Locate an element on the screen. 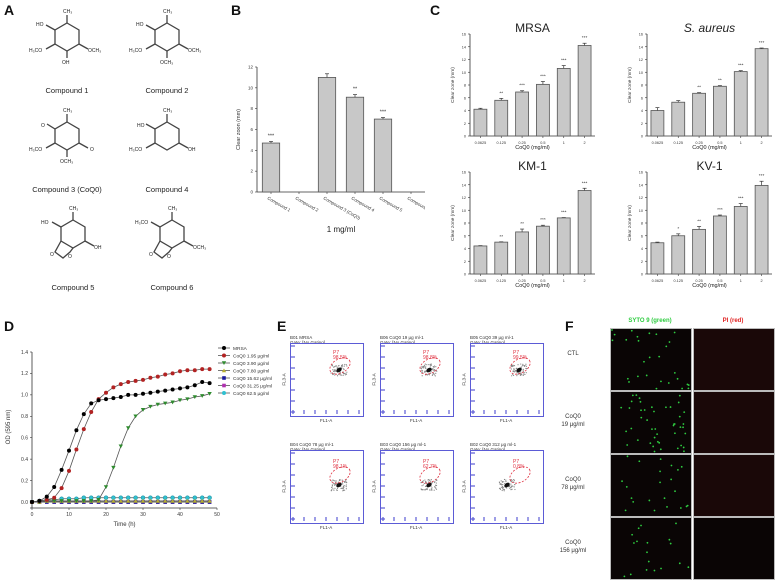 Image resolution: width=782 pixels, height=580 pixels. legend-entry: CoQ0 7.80 μg/ml is located at coordinates (251, 371).